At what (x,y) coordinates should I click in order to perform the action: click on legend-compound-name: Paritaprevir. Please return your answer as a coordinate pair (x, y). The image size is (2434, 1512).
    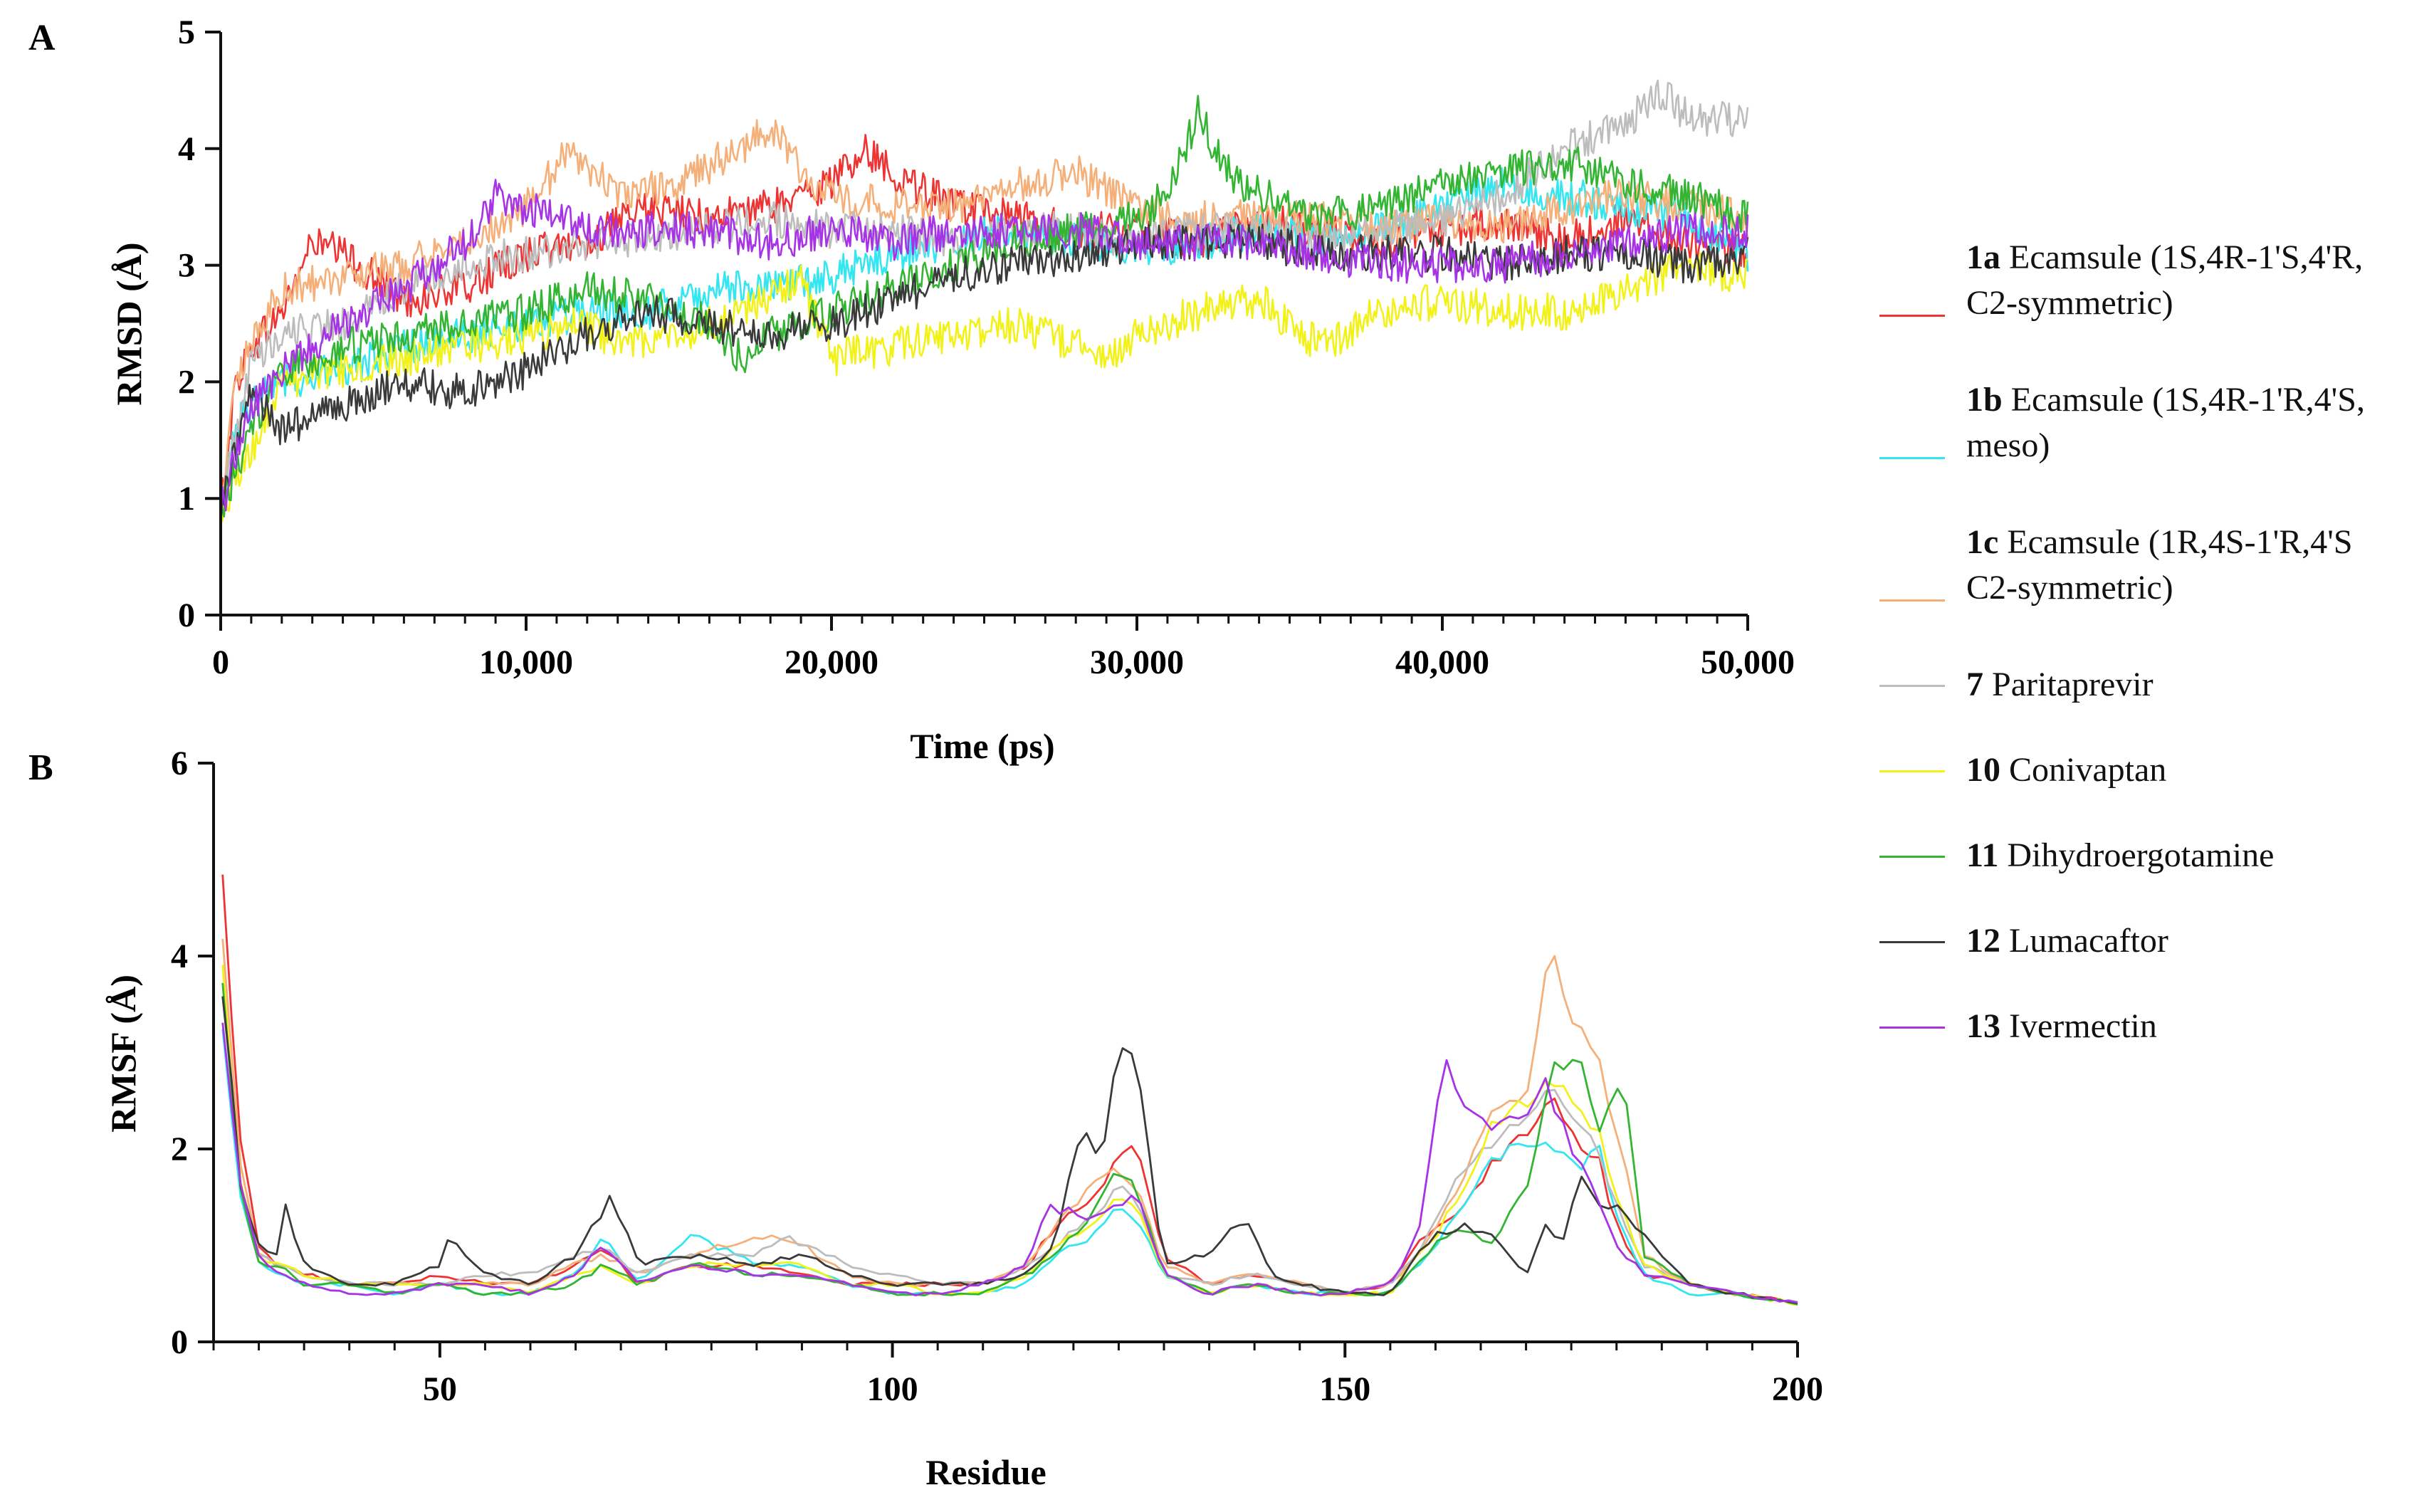
    Looking at the image, I should click on (2068, 684).